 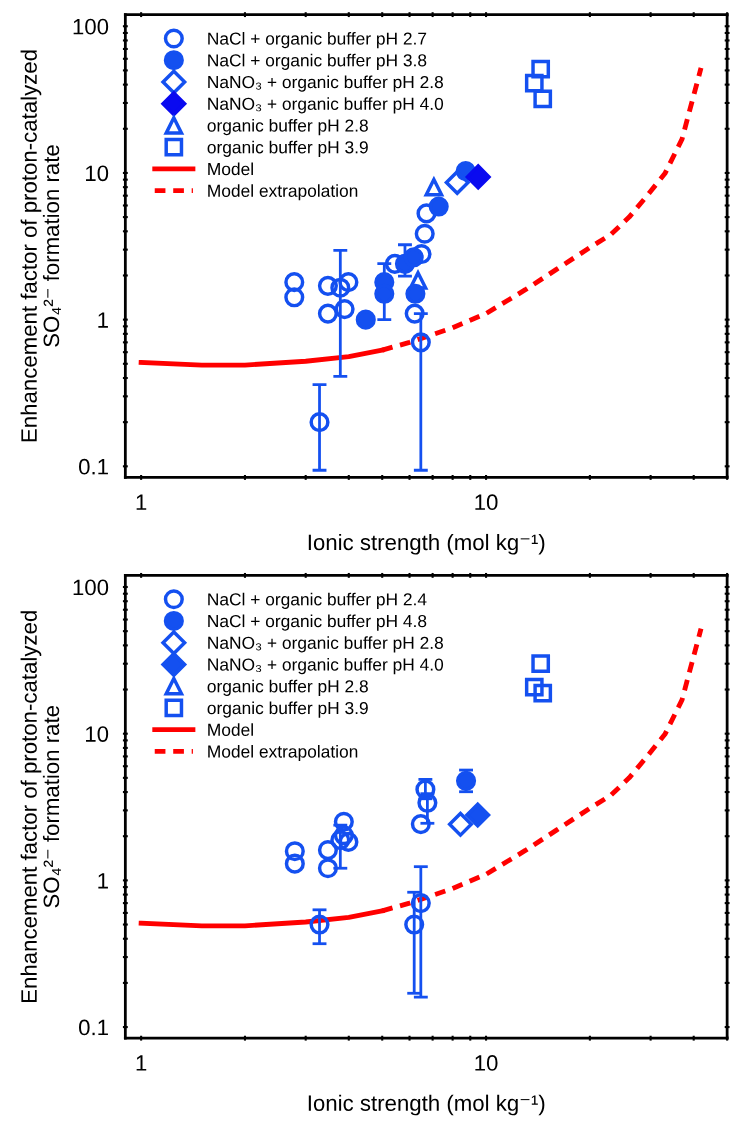 What do you see at coordinates (317, 40) in the screenshot?
I see `legend-label: NaCl + organic buffer pH 2.7` at bounding box center [317, 40].